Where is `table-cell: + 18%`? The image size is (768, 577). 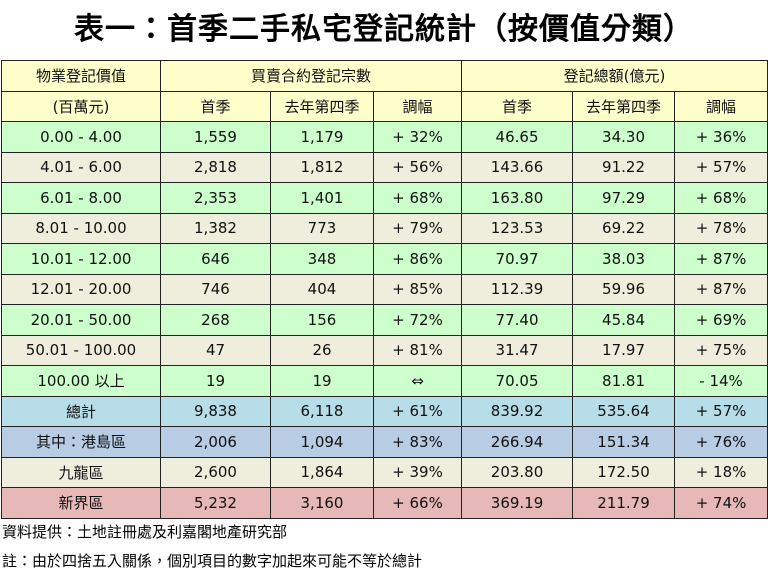
table-cell: + 18% is located at coordinates (721, 472).